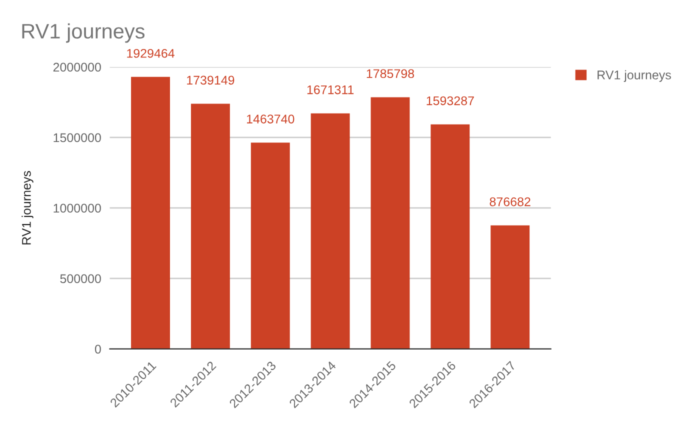 This screenshot has height=424, width=686. I want to click on y-tick-label: 0, so click(97, 349).